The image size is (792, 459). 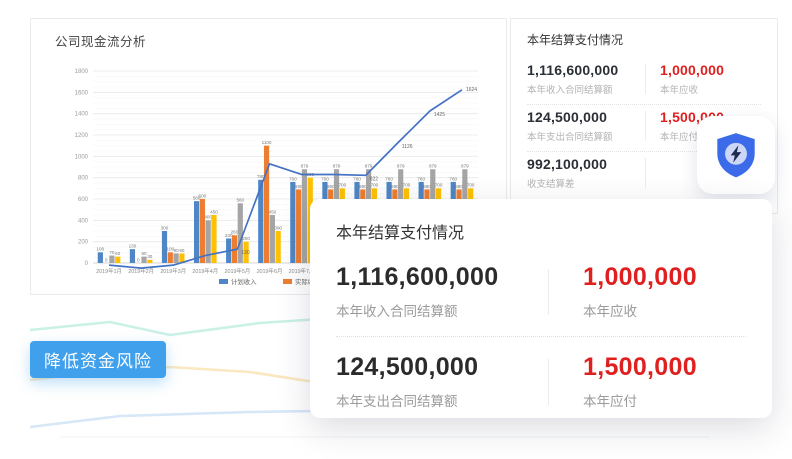 What do you see at coordinates (235, 232) in the screenshot?
I see `svg-text: 260` at bounding box center [235, 232].